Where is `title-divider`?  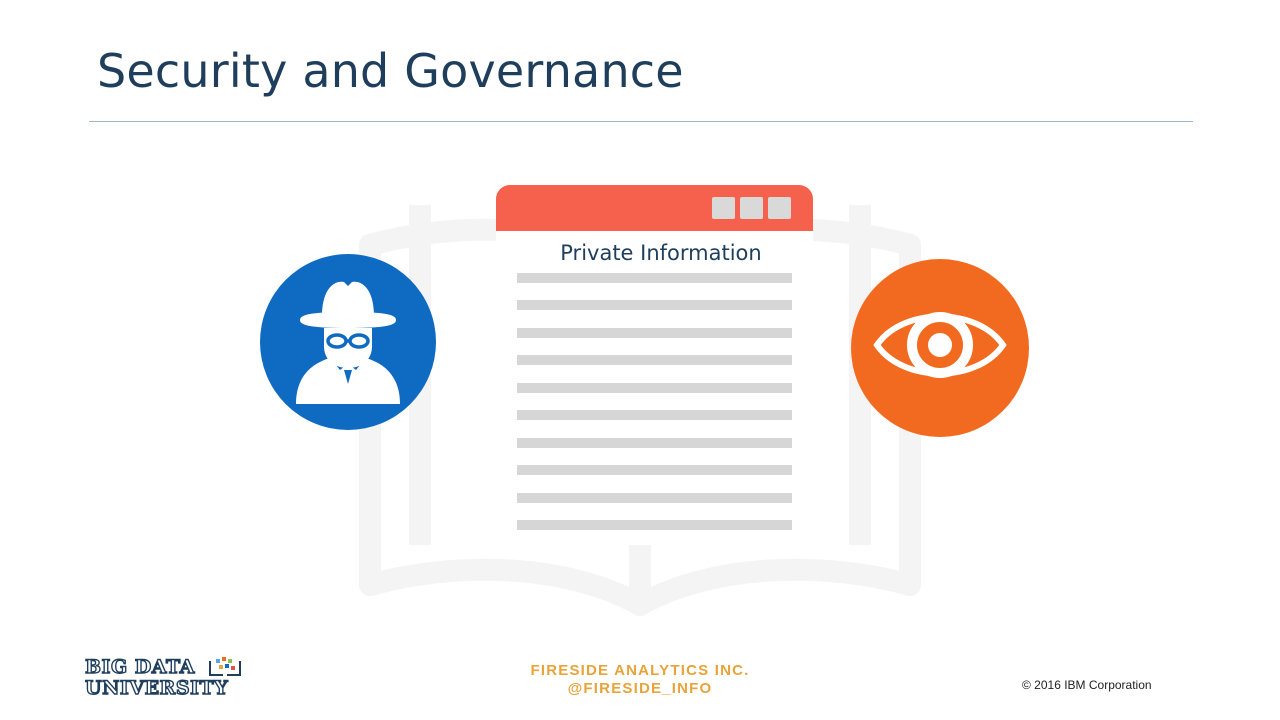 title-divider is located at coordinates (641, 121).